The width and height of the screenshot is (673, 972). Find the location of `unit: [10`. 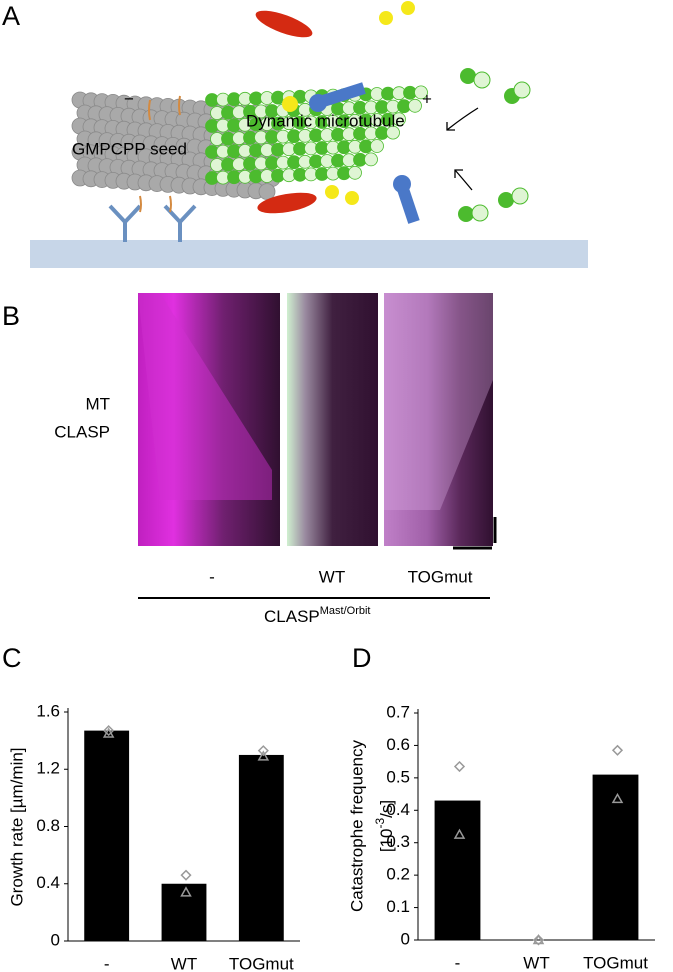

unit: [10 is located at coordinates (386, 840).